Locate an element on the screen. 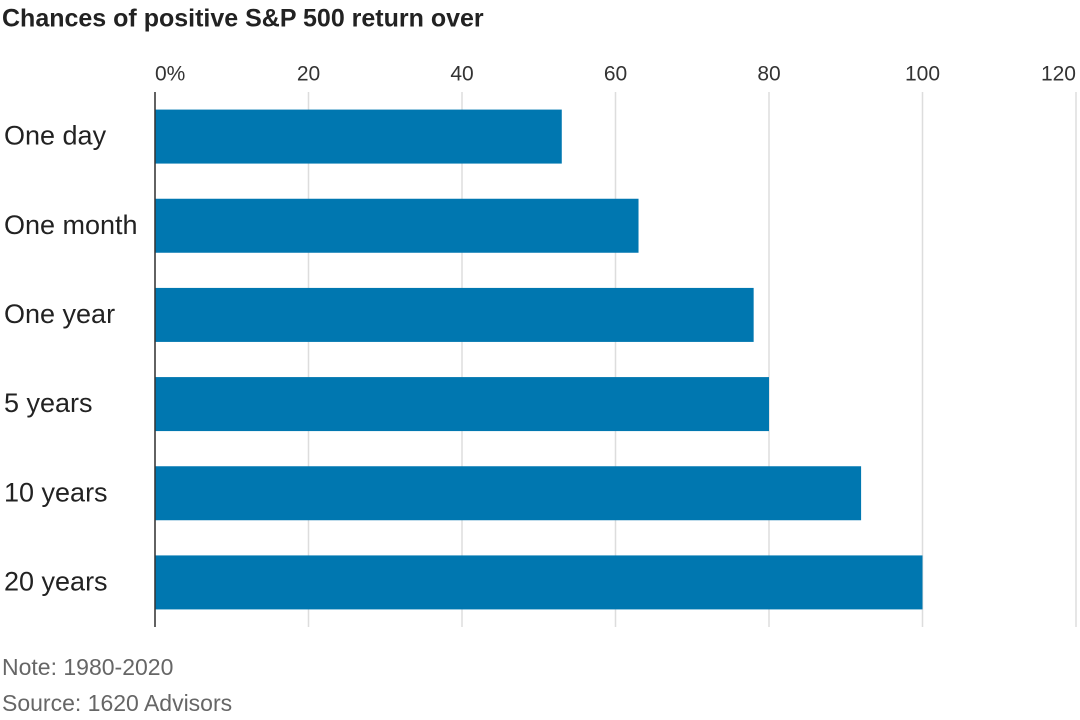 The image size is (1080, 720). category-label: 5 years is located at coordinates (48, 403).